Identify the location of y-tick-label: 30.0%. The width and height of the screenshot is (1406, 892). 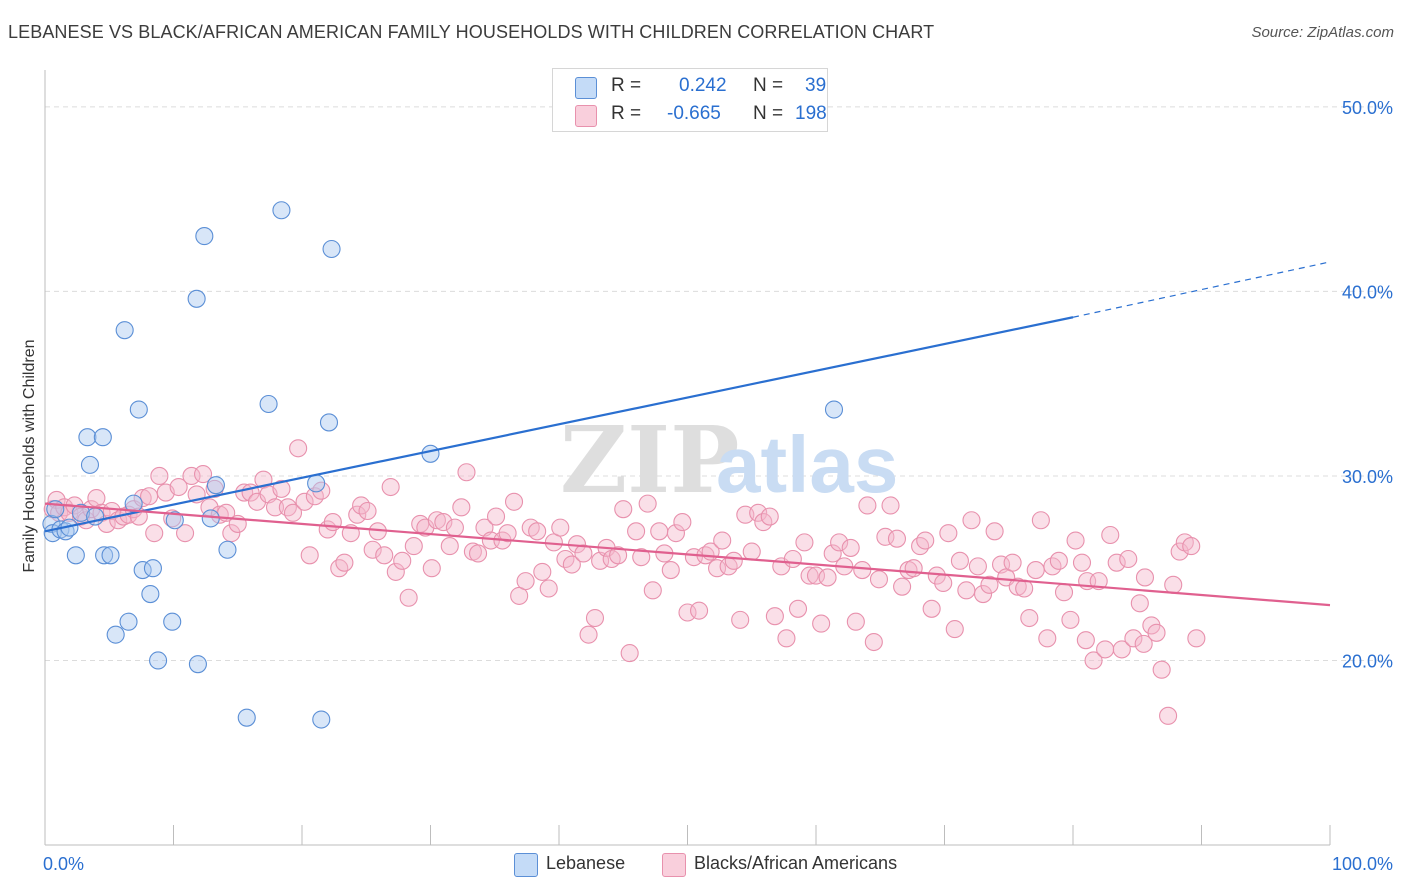
(1367, 477).